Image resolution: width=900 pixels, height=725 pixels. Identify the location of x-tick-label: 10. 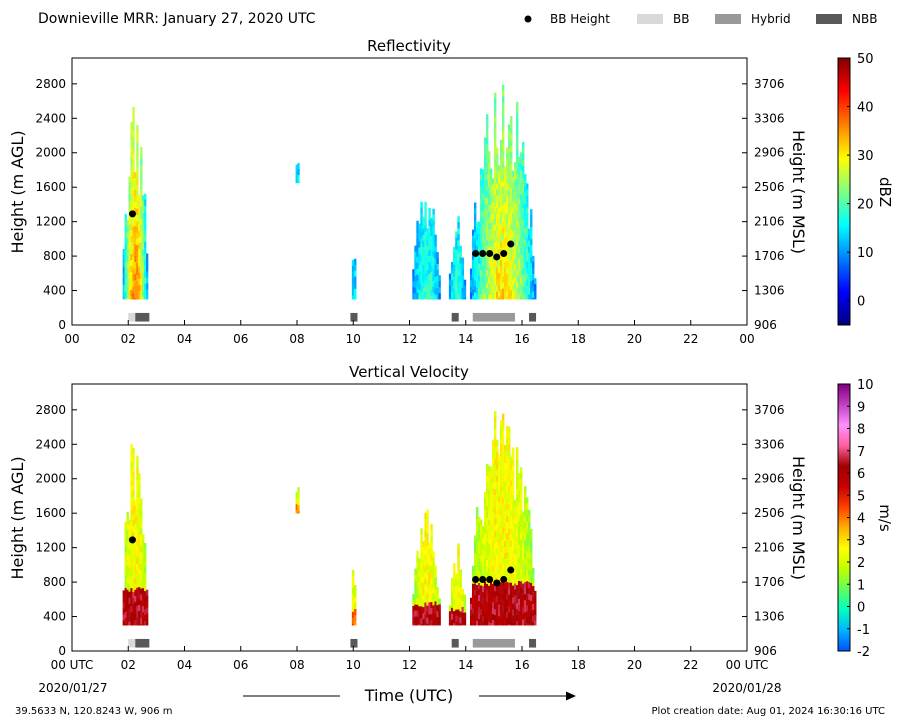
(353, 665).